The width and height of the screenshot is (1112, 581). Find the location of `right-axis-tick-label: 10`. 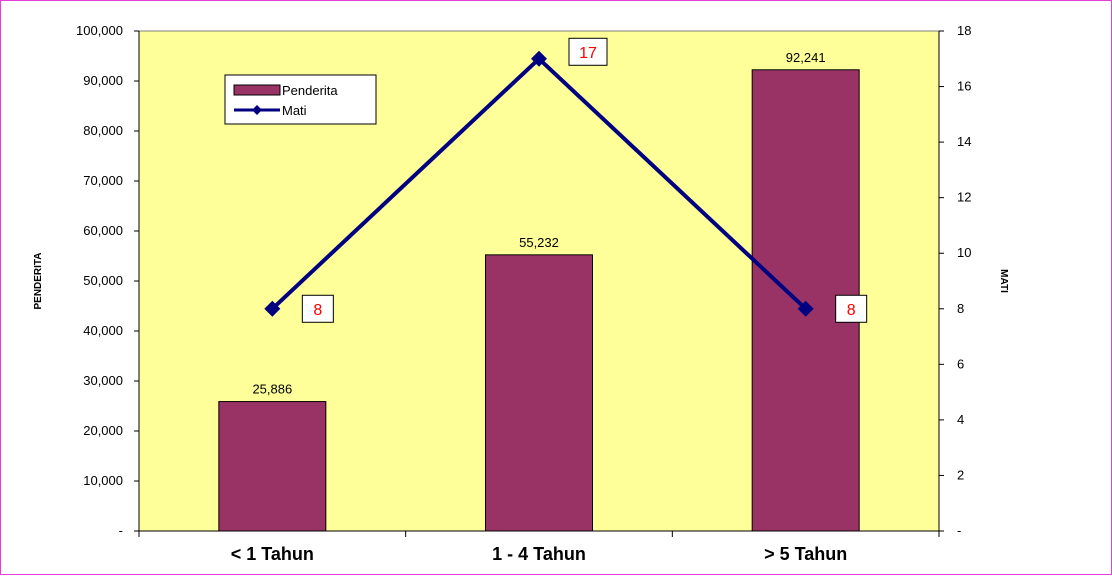

right-axis-tick-label: 10 is located at coordinates (964, 252).